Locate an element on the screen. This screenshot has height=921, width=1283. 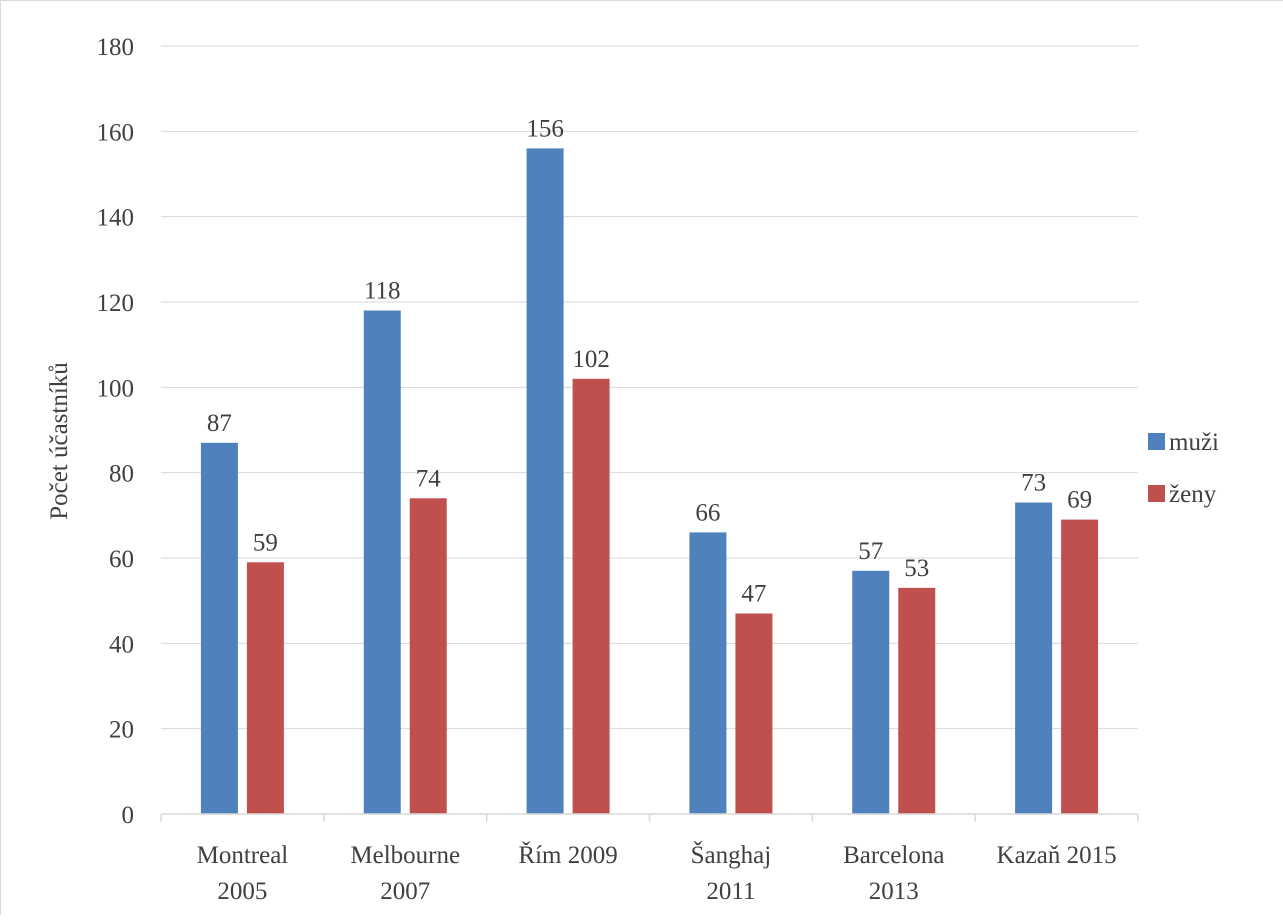
legend-label: ženy is located at coordinates (1193, 494).